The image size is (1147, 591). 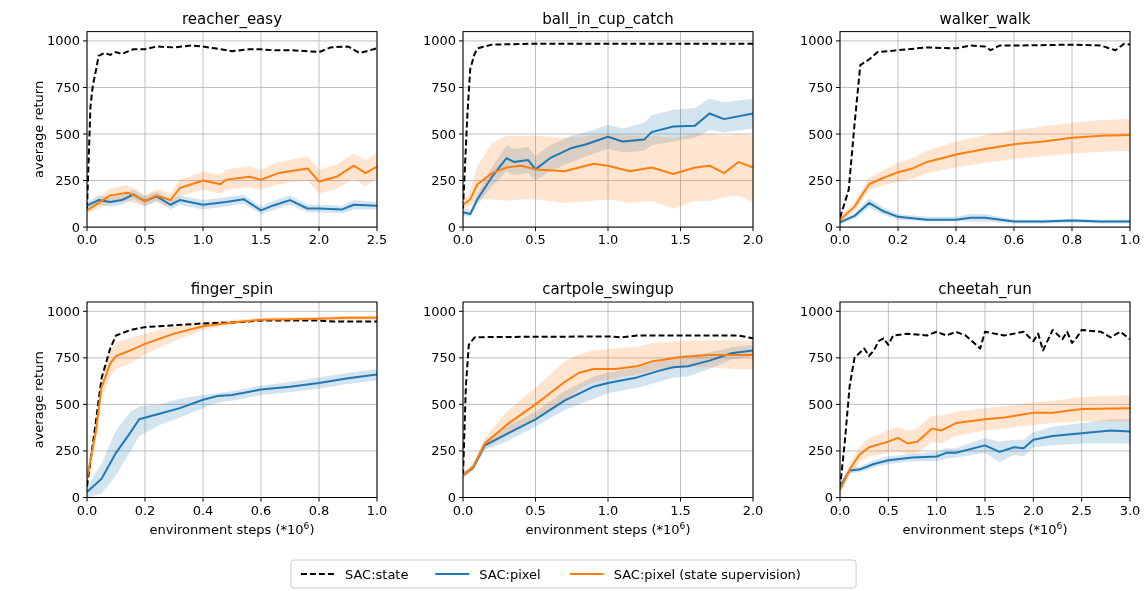 What do you see at coordinates (707, 574) in the screenshot?
I see `legend-label: SAC:pixel (state supervision)` at bounding box center [707, 574].